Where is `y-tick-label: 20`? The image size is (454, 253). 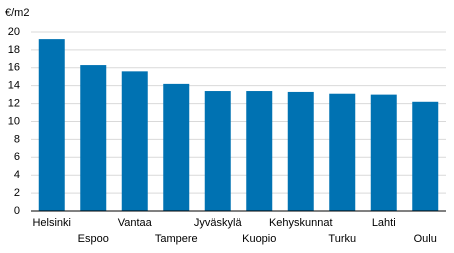 y-tick-label: 20 is located at coordinates (14, 32).